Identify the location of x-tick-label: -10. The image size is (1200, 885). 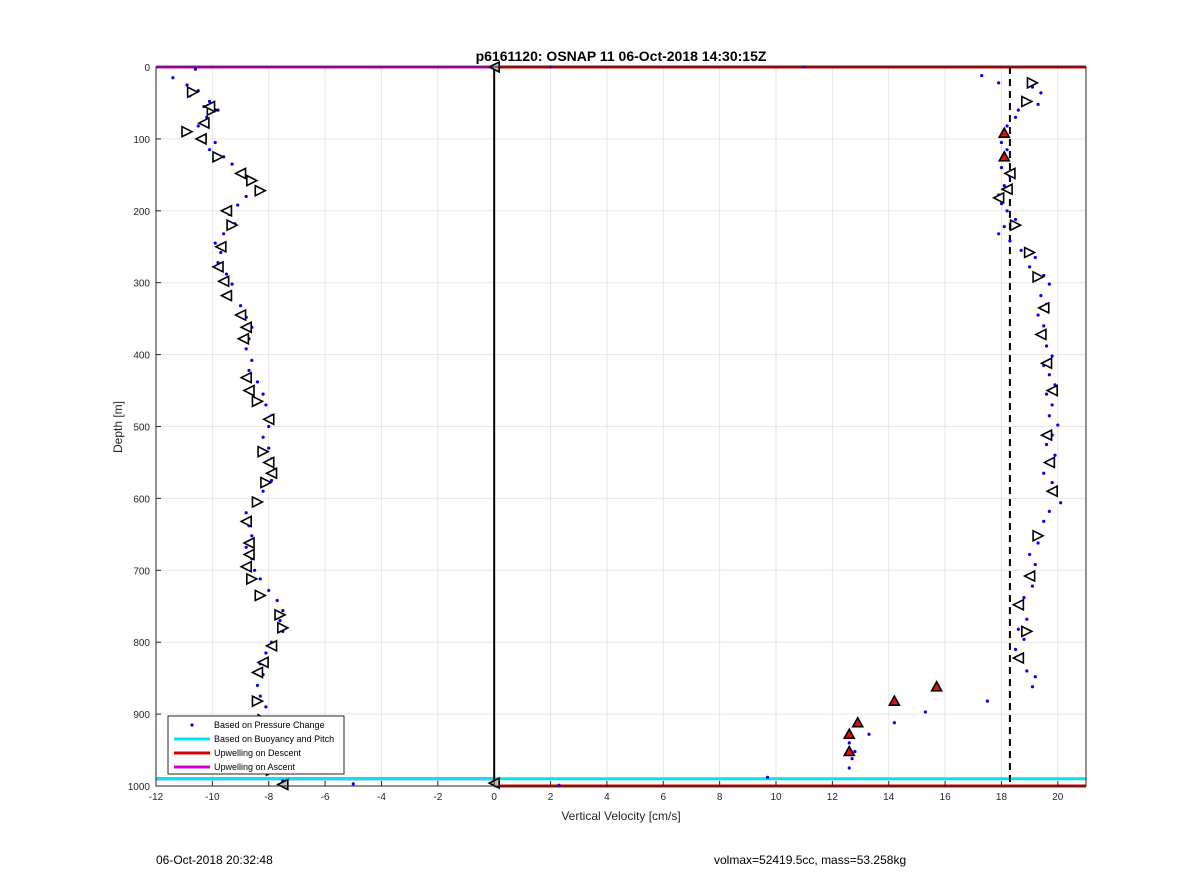
(212, 797).